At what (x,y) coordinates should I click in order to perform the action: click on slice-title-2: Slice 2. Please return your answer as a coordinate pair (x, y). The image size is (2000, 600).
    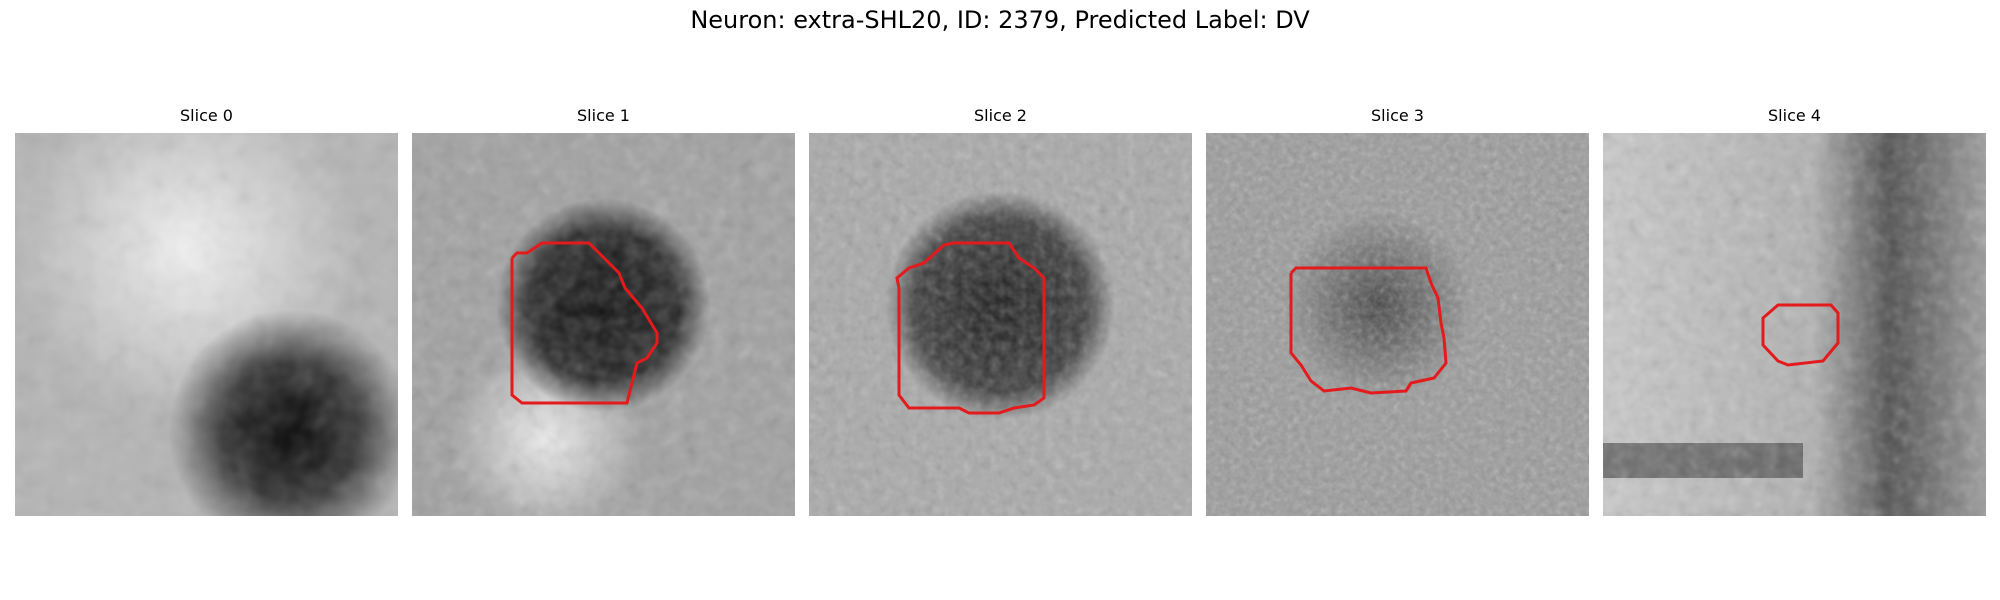
    Looking at the image, I should click on (1000, 115).